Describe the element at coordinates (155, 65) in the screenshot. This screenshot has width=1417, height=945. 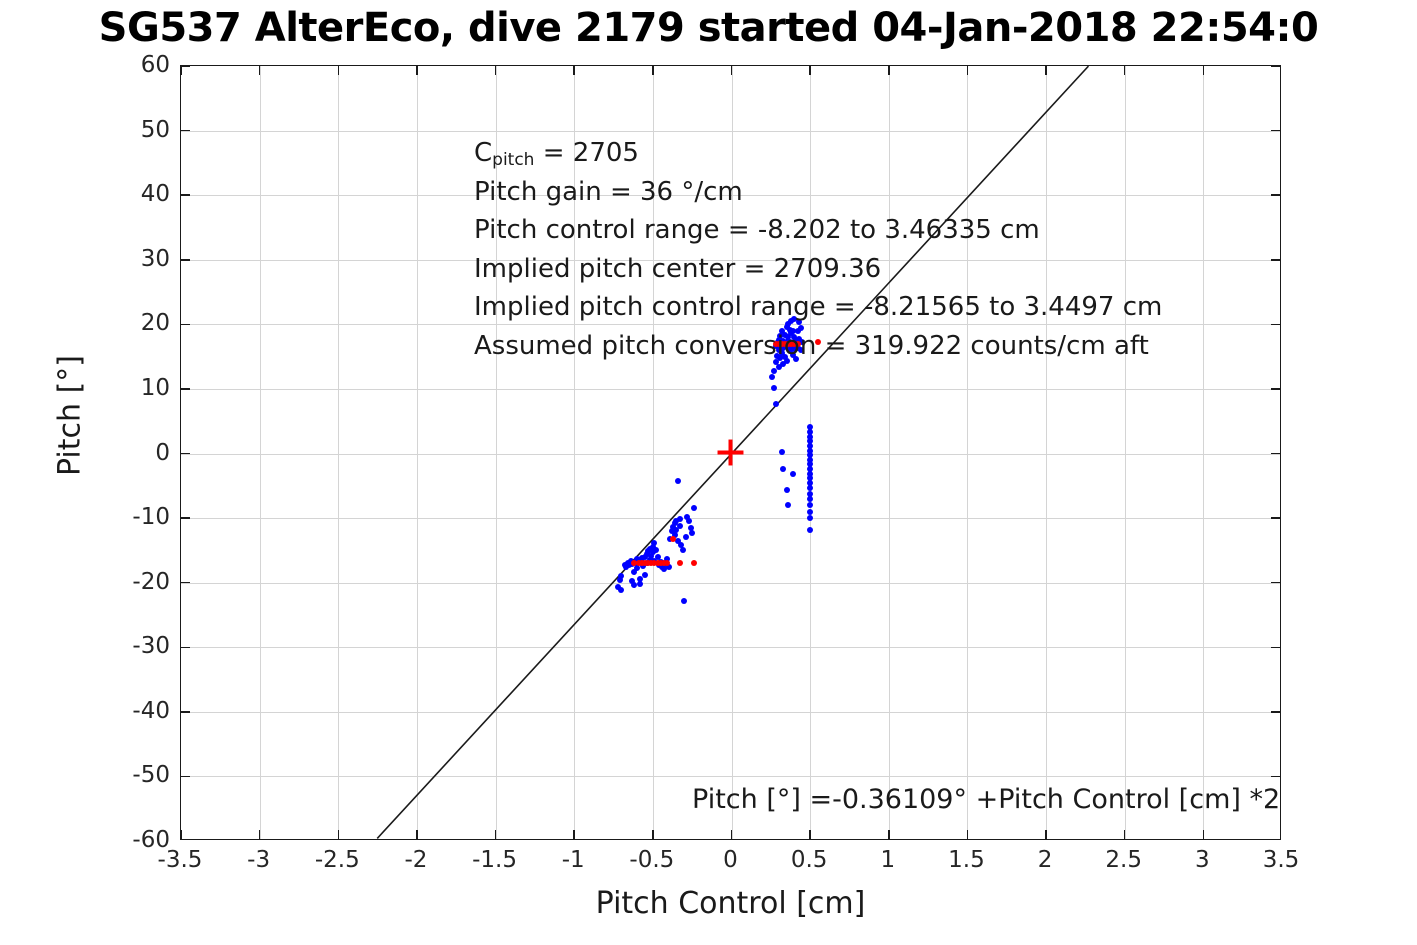
I see `y-tick-label: 60` at that location.